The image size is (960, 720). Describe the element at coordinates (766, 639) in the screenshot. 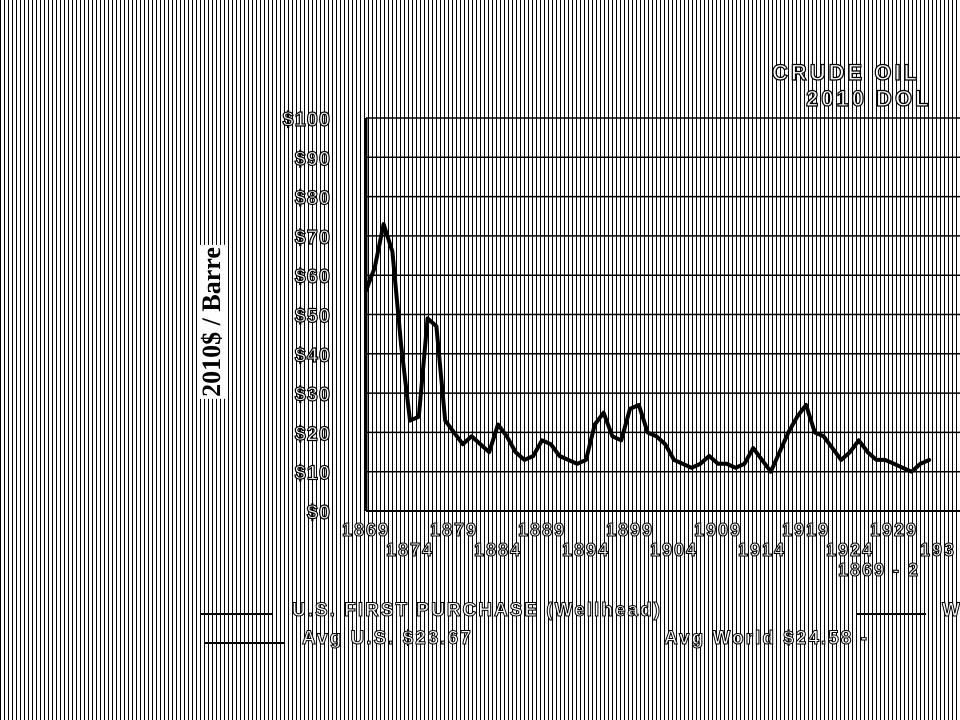

I see `legend-avg-world: Avg World $24.58 -` at that location.